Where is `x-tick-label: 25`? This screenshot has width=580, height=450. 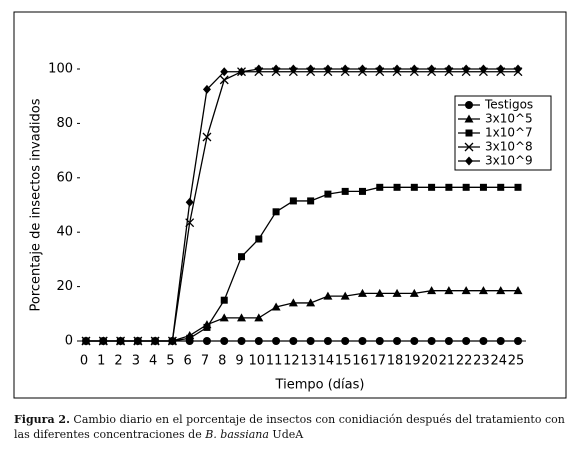 x-tick-label: 25 is located at coordinates (516, 361).